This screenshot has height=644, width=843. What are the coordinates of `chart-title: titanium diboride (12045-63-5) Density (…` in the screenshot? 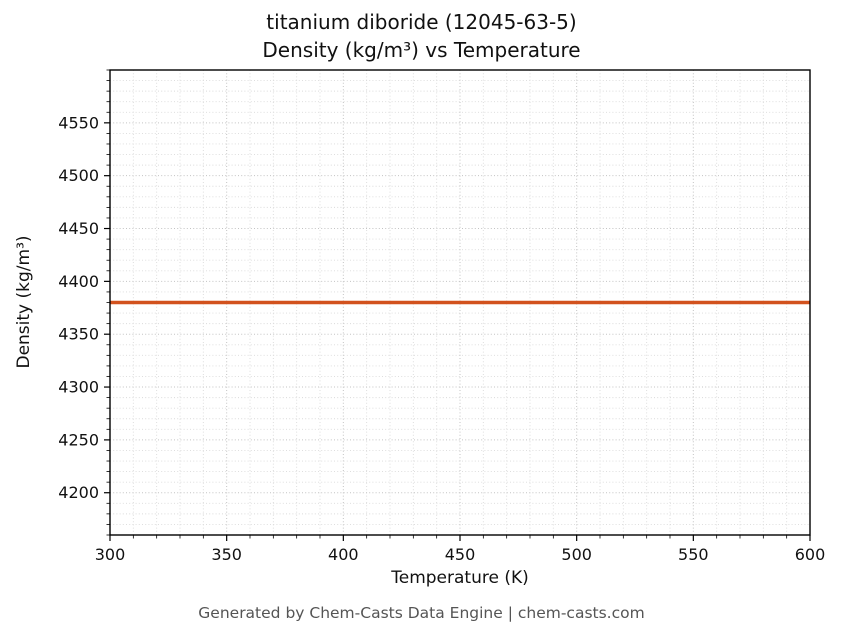 It's located at (421, 36).